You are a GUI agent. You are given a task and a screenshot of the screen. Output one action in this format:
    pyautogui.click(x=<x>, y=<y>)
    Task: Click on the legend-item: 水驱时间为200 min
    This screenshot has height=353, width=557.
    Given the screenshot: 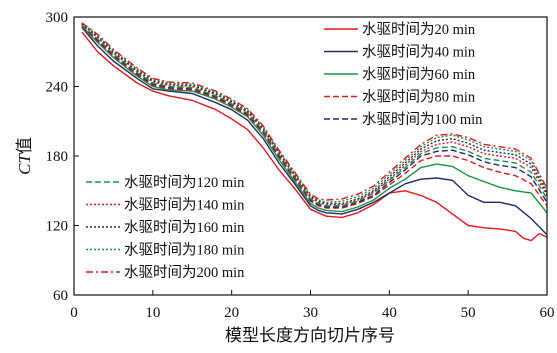 What is the action you would take?
    pyautogui.click(x=165, y=272)
    